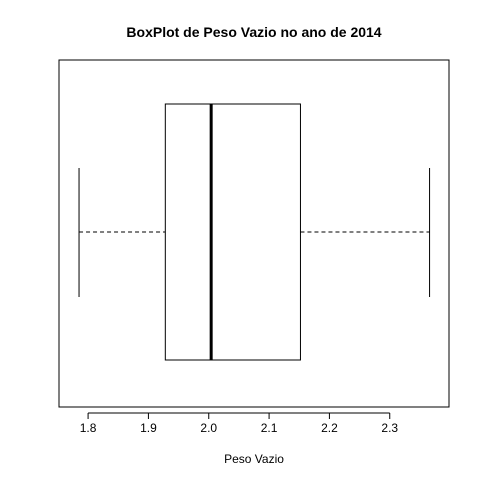  Describe the element at coordinates (88, 428) in the screenshot. I see `x-tick-label: 1.8` at that location.